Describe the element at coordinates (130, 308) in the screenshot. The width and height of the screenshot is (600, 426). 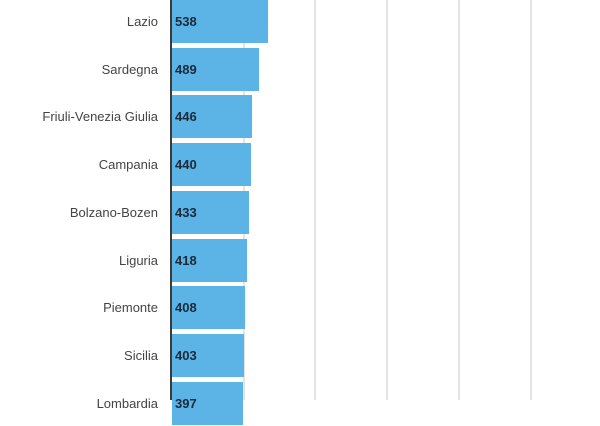
I see `category-label: Piemonte` at that location.